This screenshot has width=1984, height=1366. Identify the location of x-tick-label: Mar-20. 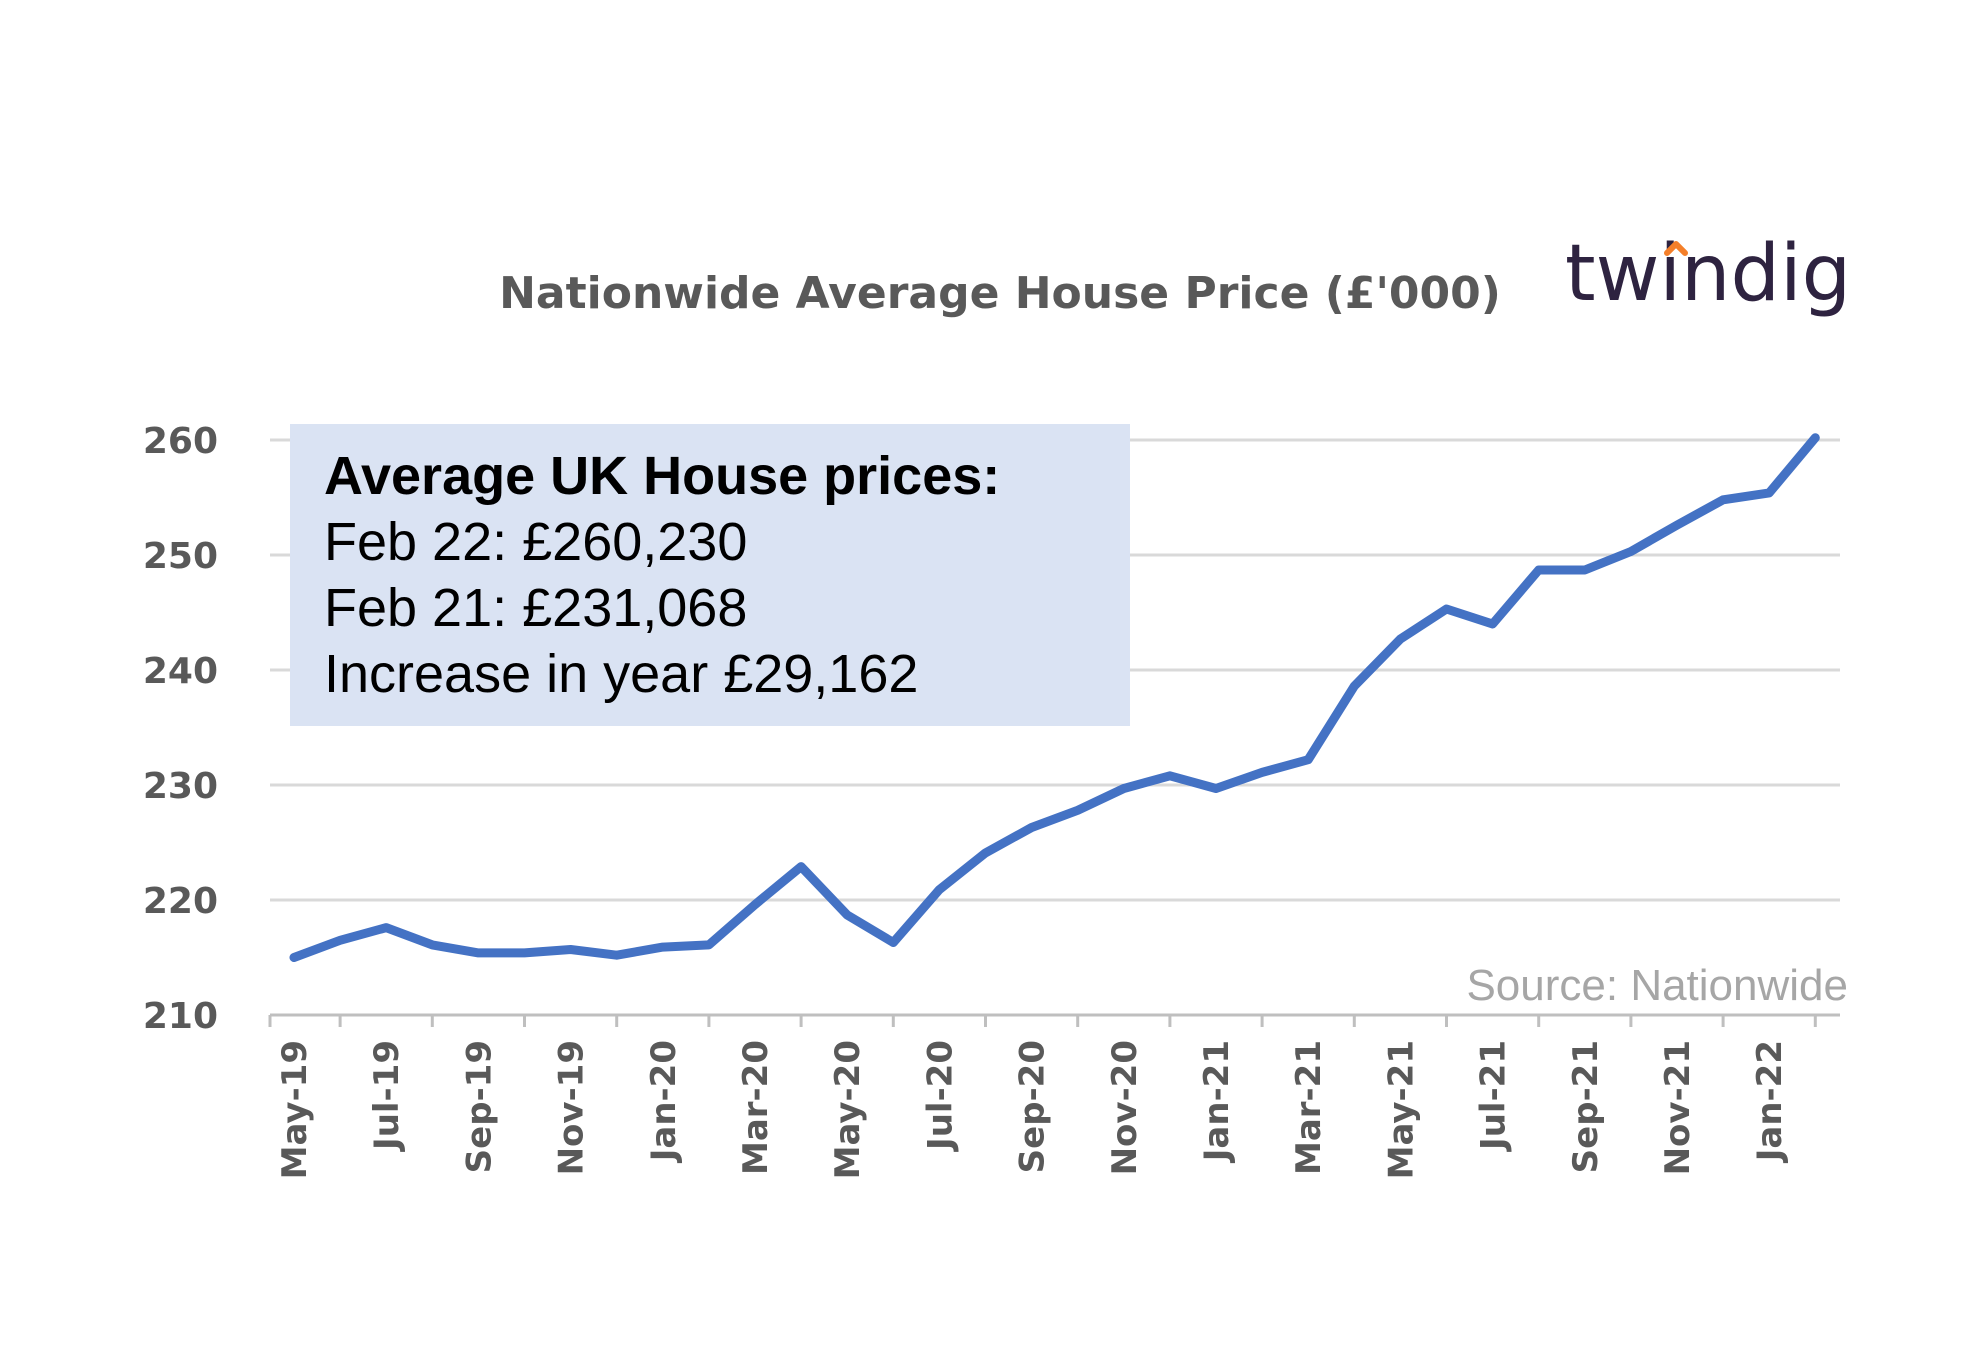
(756, 1107).